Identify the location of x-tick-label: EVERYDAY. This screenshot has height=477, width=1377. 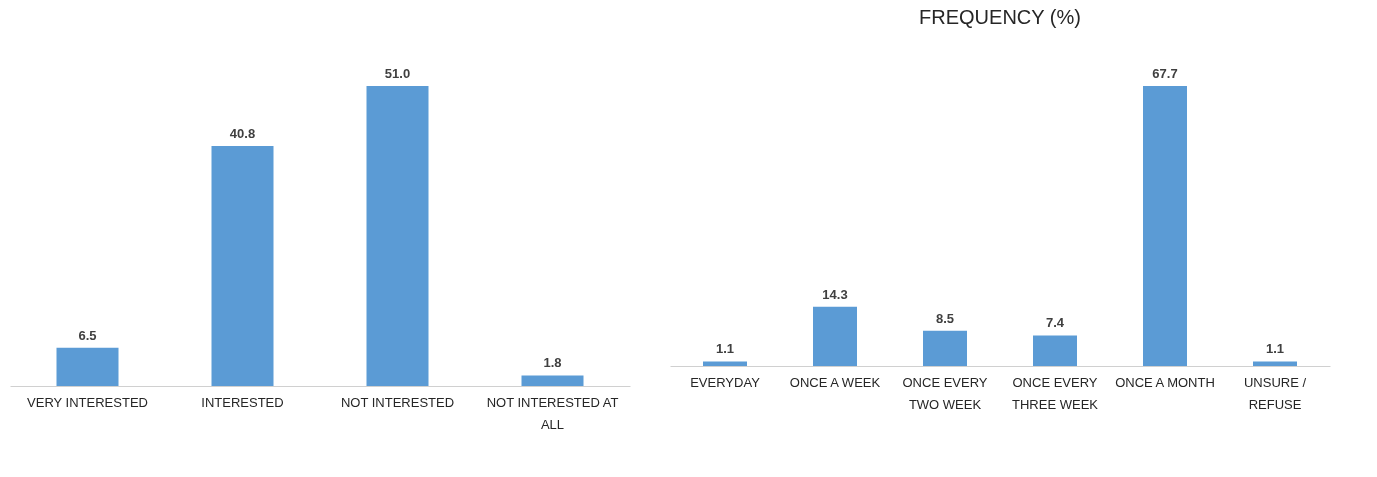
(725, 382).